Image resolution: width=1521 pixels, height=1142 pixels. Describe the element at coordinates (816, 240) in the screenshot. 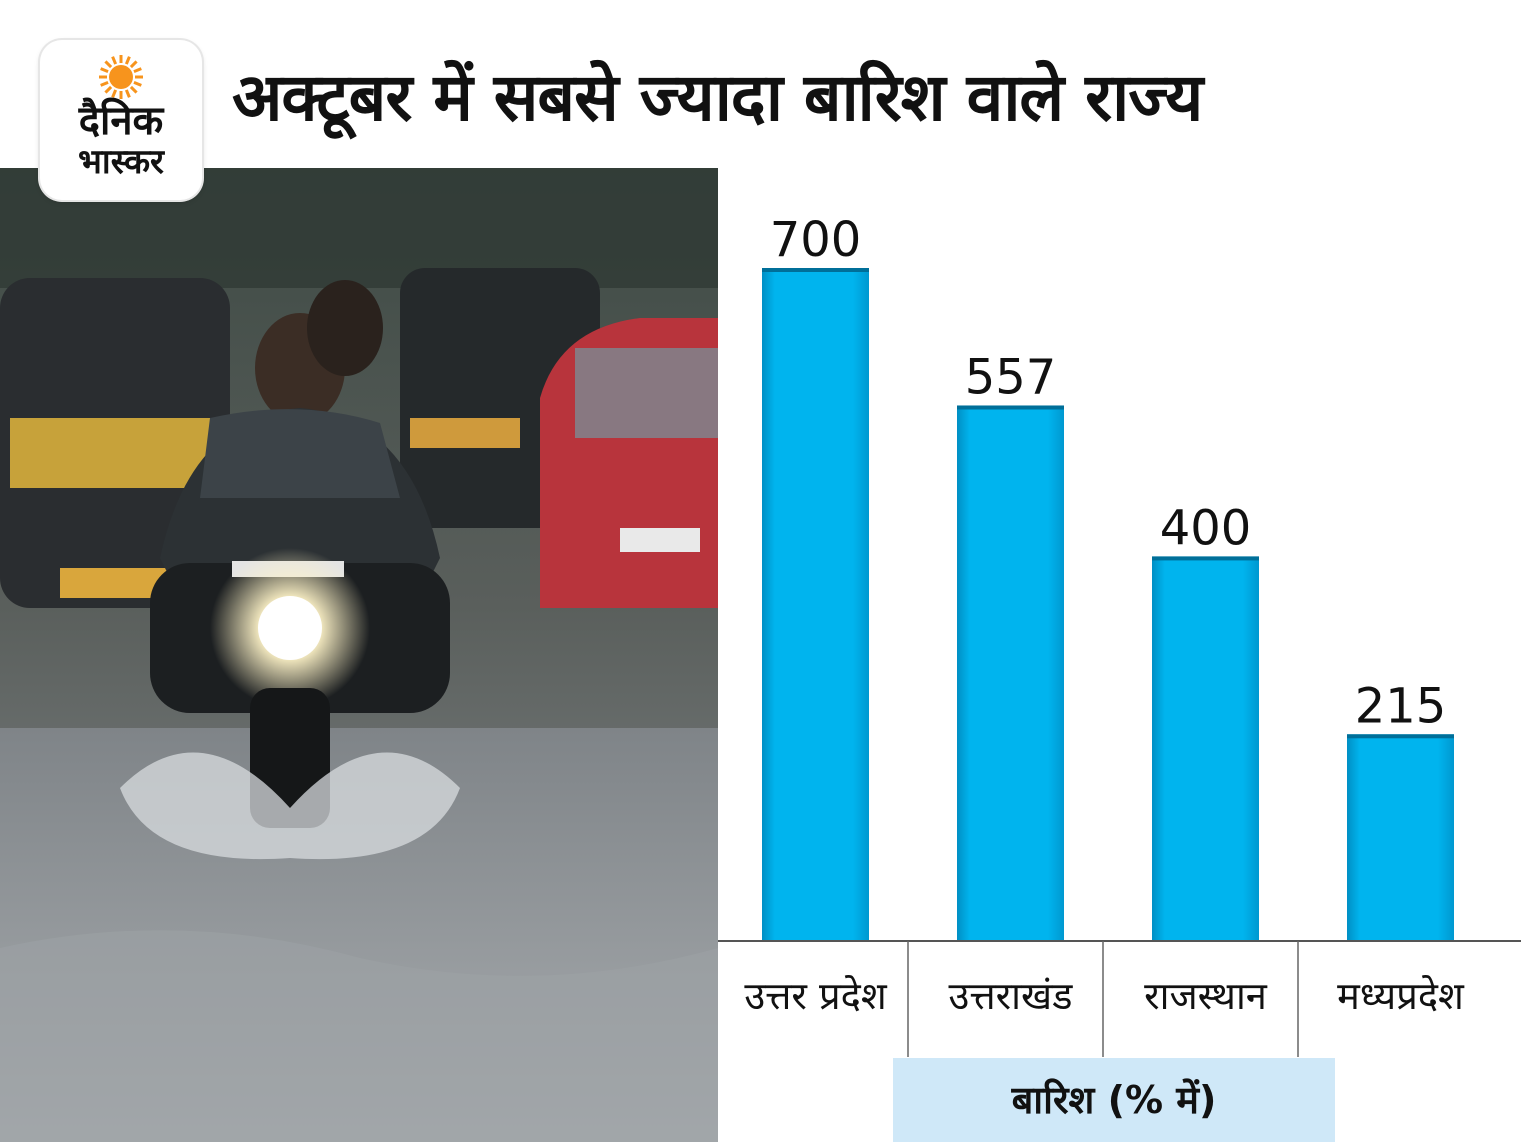

I see `bar-value-label-0: 700` at that location.